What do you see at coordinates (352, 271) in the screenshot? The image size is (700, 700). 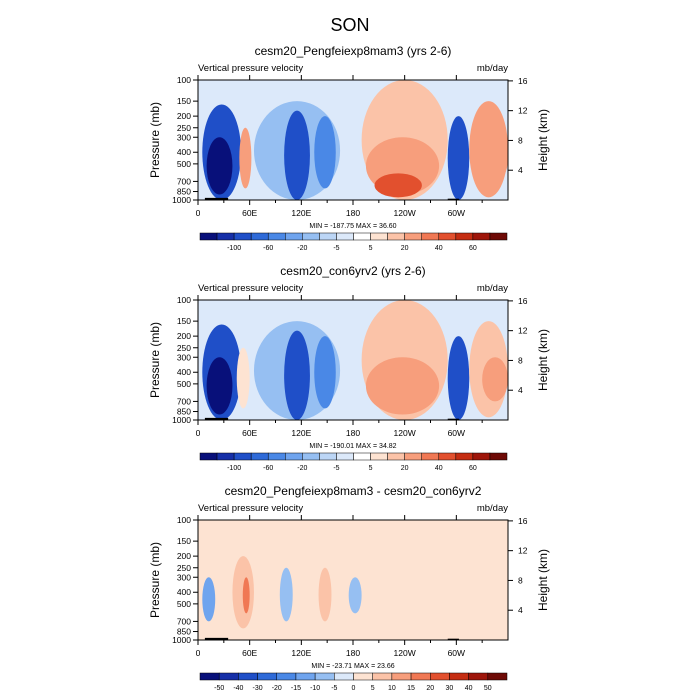 I see `panel-title: cesm20_con6yrv2 (yrs 2-6)` at bounding box center [352, 271].